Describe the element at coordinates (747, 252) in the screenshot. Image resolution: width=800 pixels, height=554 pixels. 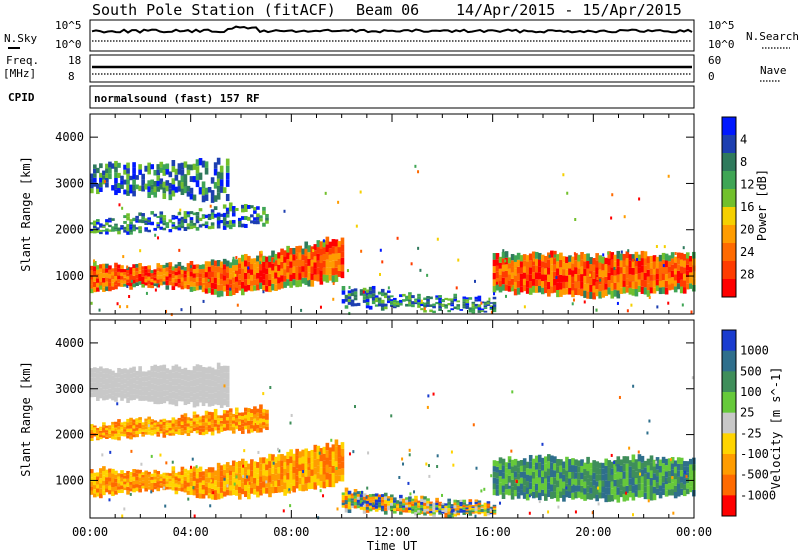
I see `colorbar-tick-label: 24` at that location.